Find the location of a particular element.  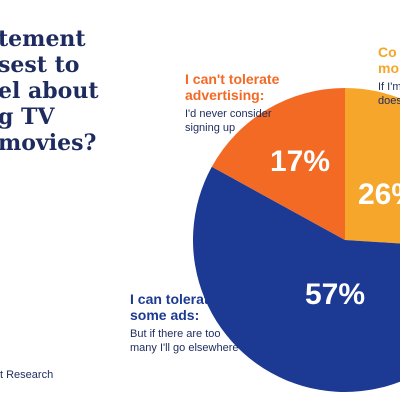

legend-heading: I can't tolerate is located at coordinates (232, 79).